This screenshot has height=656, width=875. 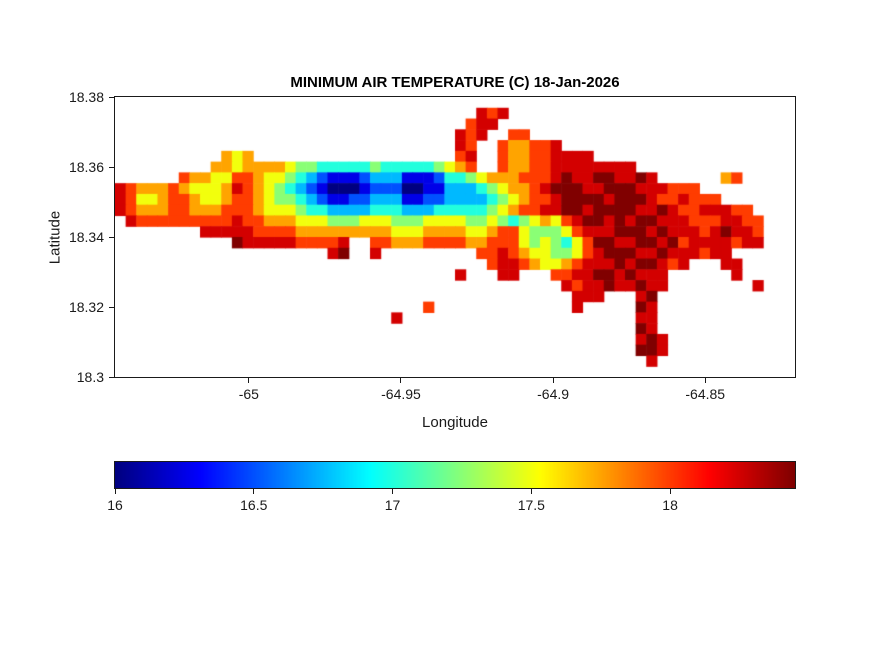 I want to click on x-tick-label: -64.9, so click(x=553, y=394).